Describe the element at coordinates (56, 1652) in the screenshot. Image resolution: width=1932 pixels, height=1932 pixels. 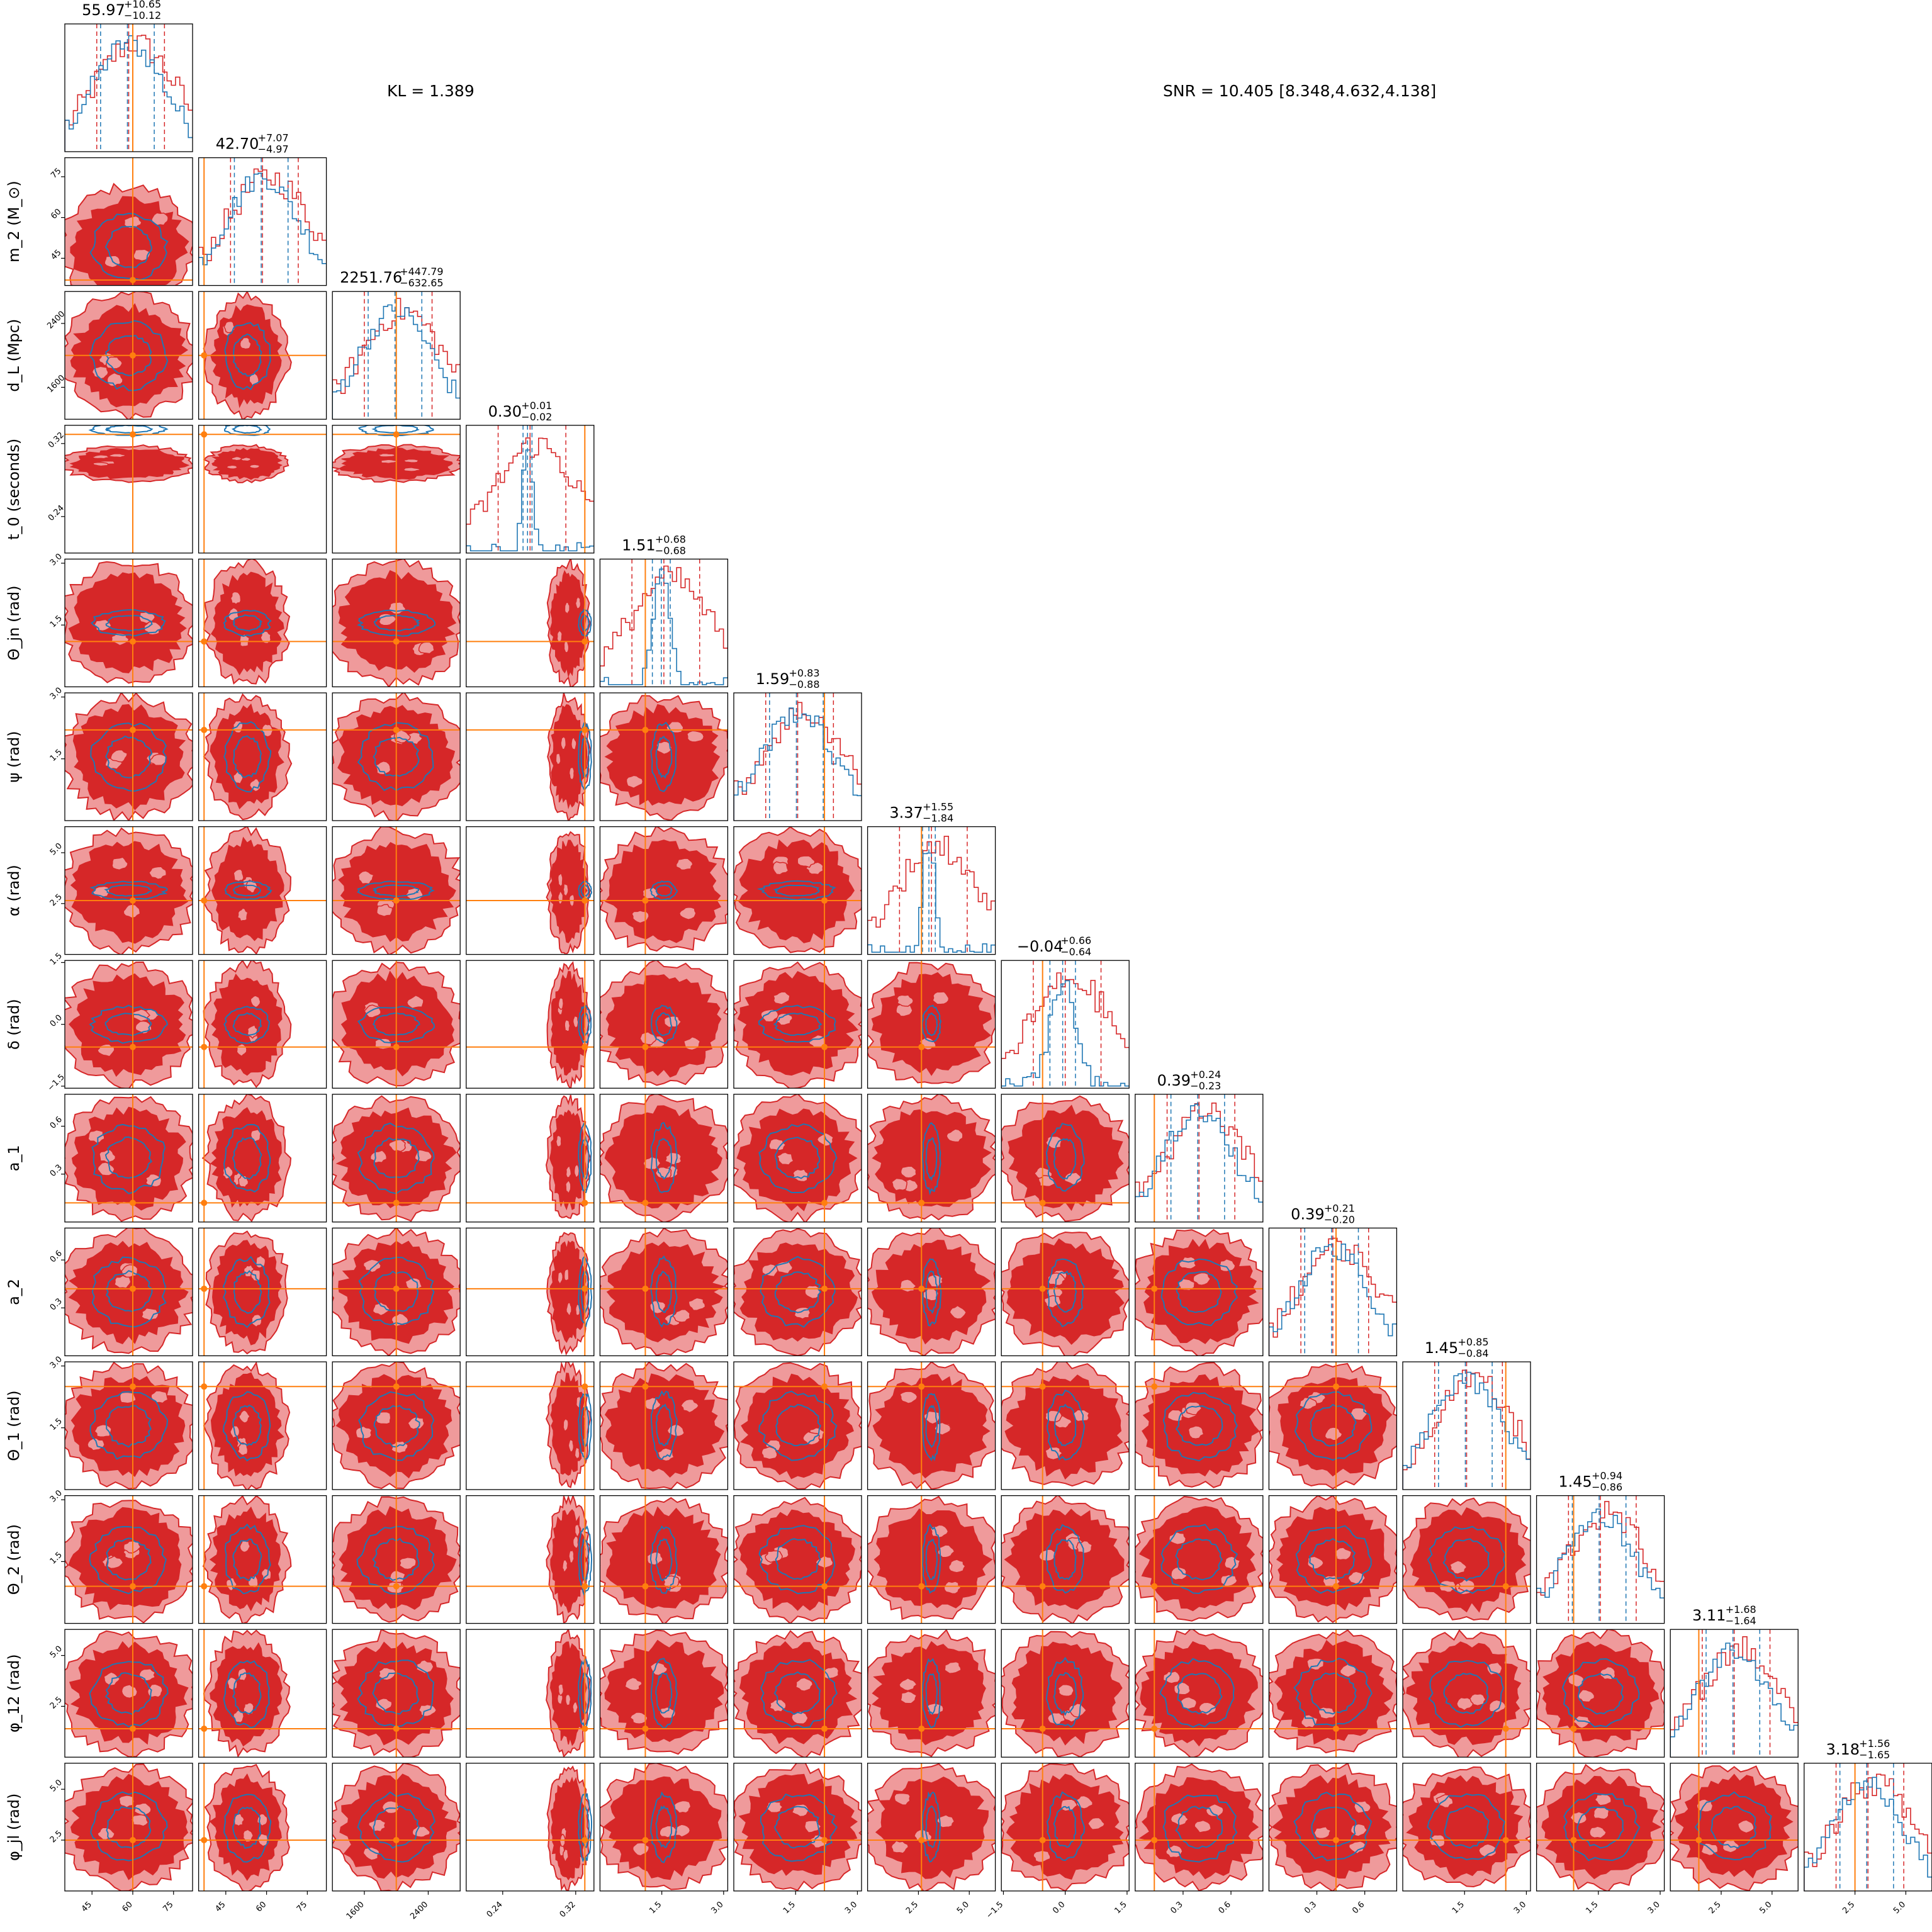
I see `y-tick-12-1: 5.0` at that location.